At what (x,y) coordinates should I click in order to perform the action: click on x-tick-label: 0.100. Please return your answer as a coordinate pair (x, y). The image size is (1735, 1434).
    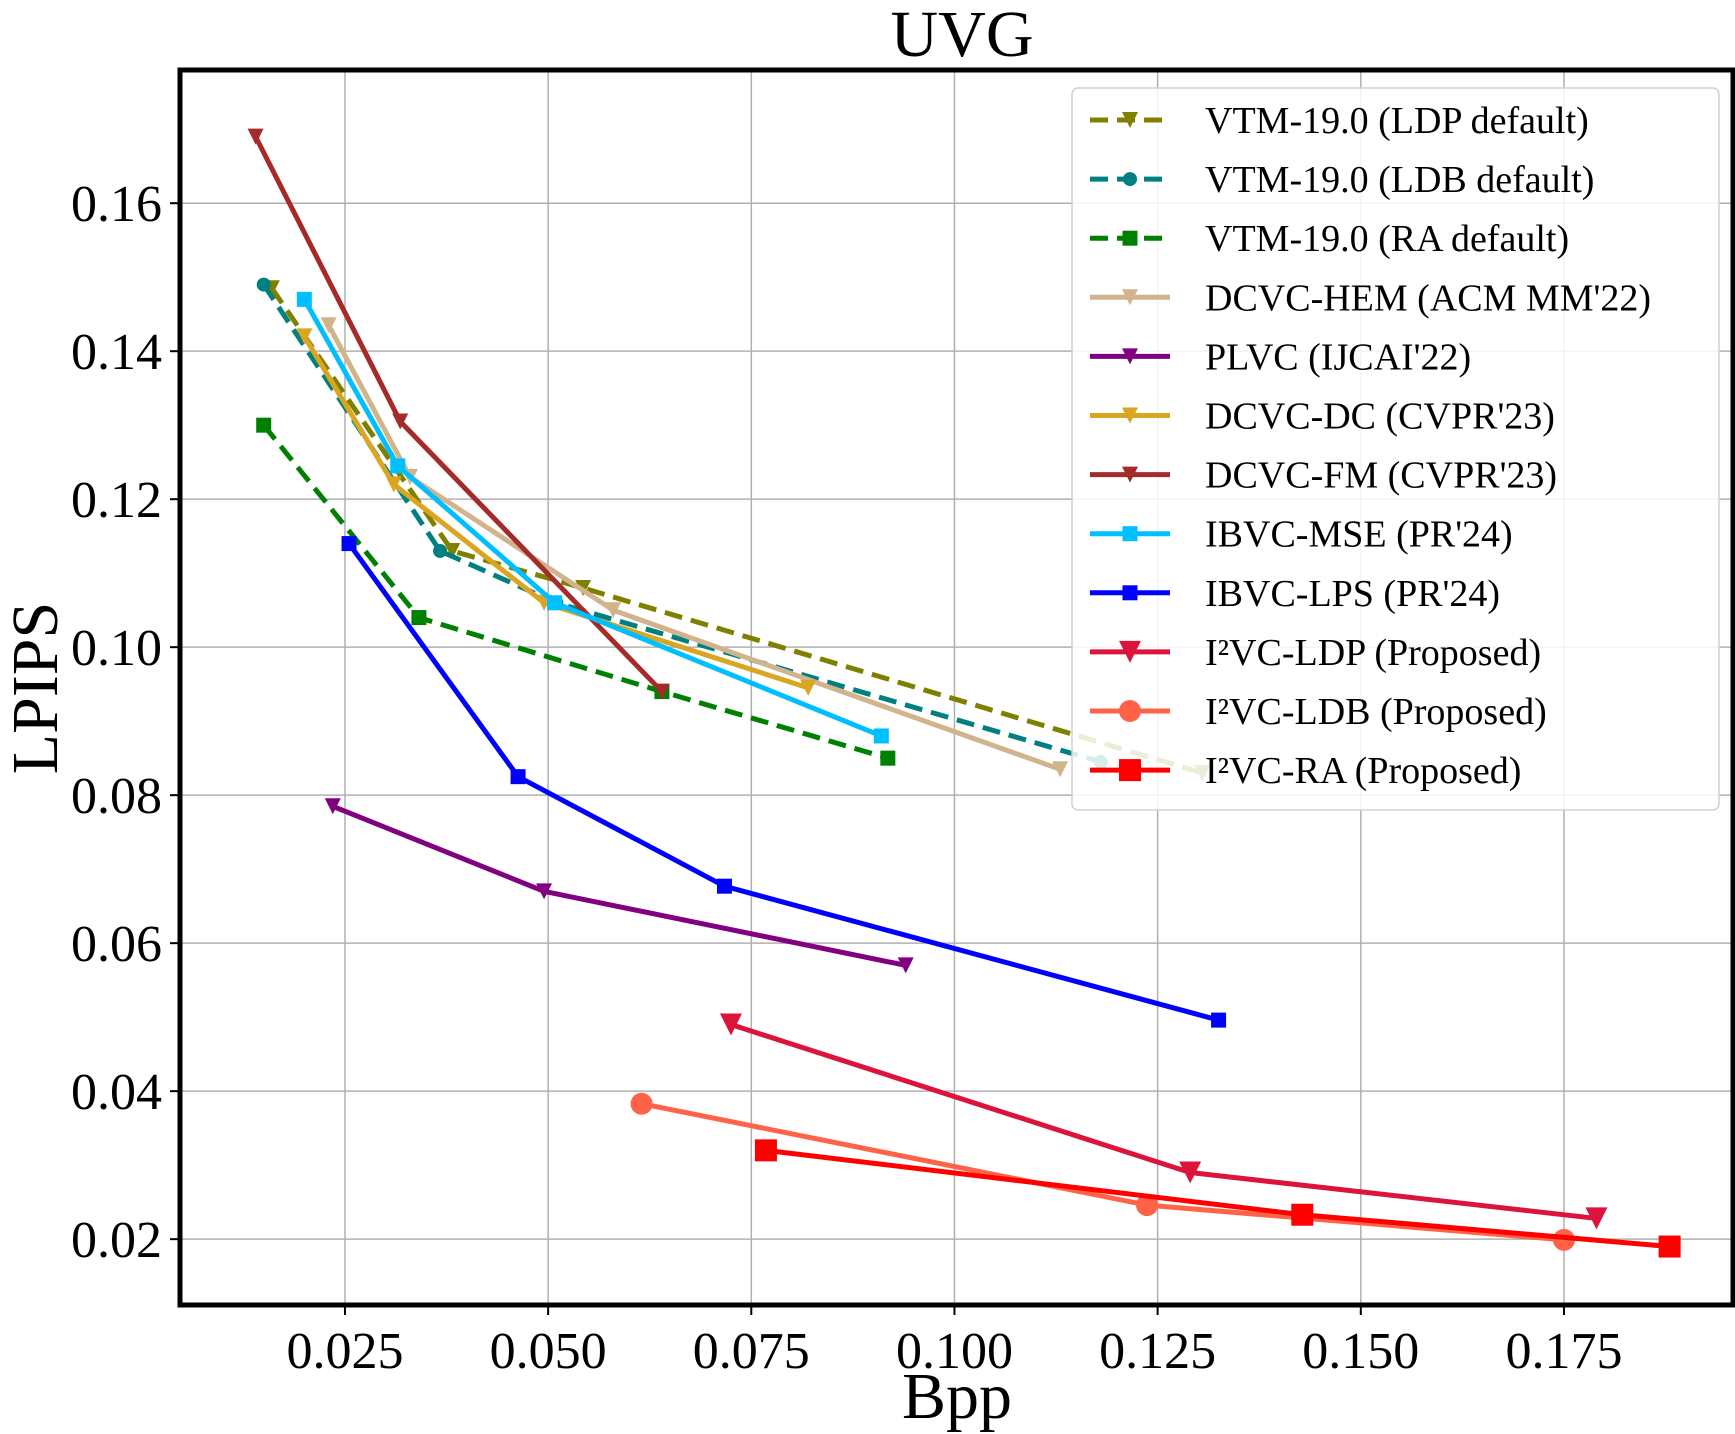
    Looking at the image, I should click on (954, 1351).